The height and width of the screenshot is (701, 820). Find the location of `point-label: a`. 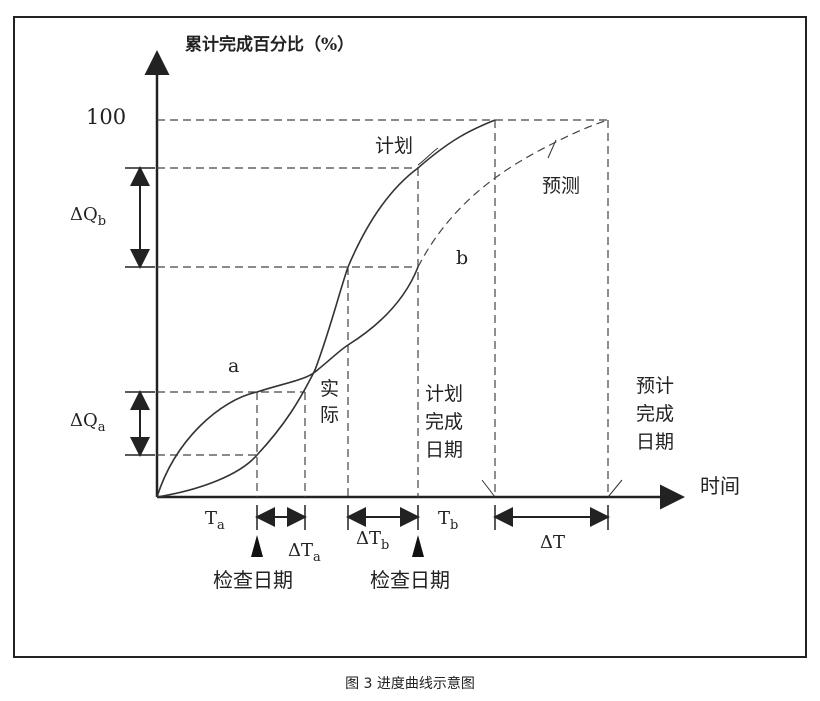

point-label: a is located at coordinates (233, 366).